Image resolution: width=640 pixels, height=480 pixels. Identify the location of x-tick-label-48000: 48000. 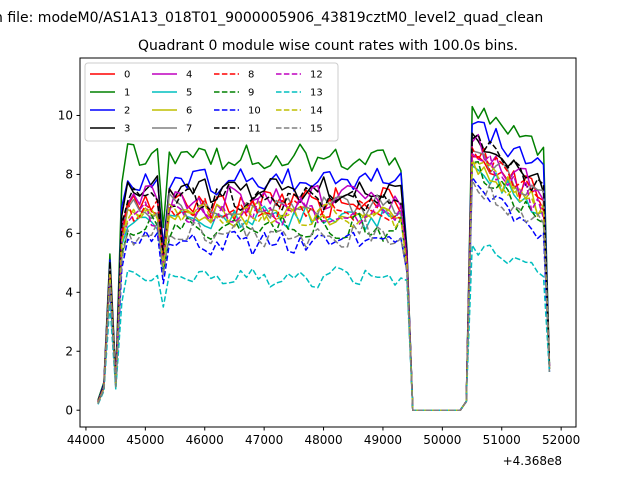
(323, 440).